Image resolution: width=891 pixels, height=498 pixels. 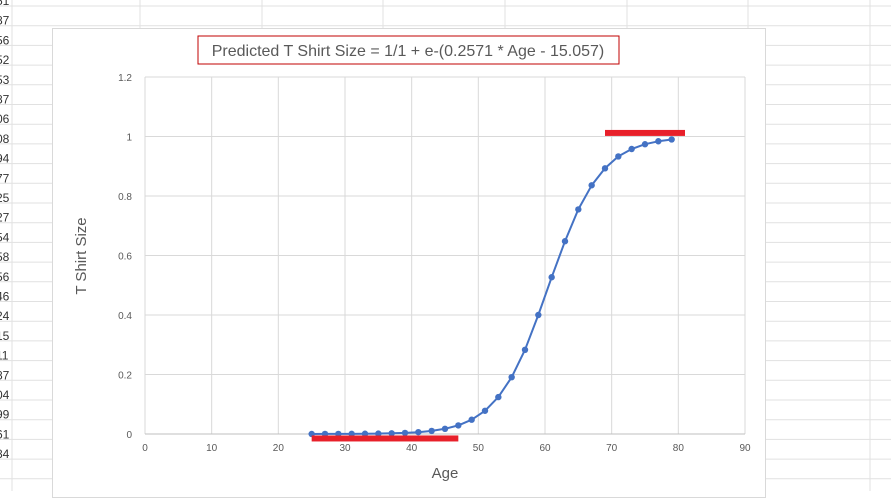 What do you see at coordinates (5, 119) in the screenshot?
I see `cell-value: 06` at bounding box center [5, 119].